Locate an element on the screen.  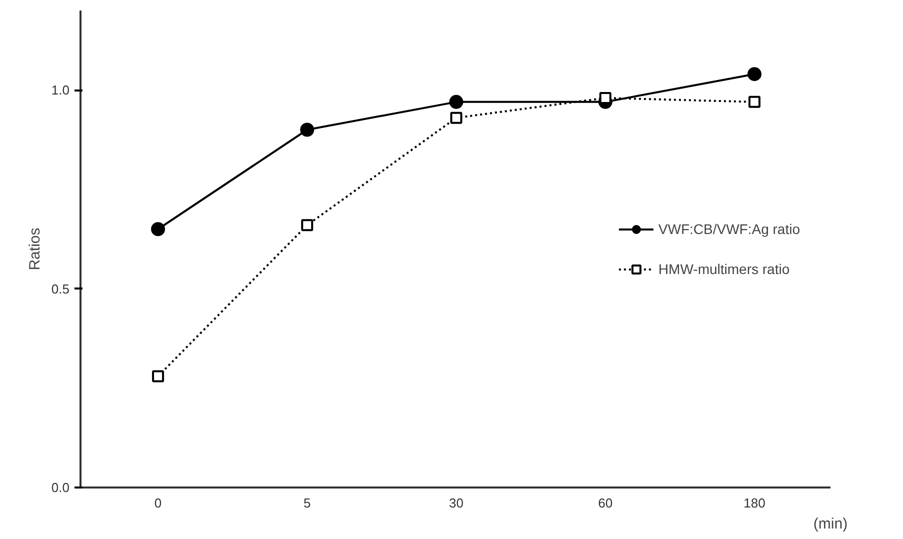
x-tick-label: 180 is located at coordinates (755, 503).